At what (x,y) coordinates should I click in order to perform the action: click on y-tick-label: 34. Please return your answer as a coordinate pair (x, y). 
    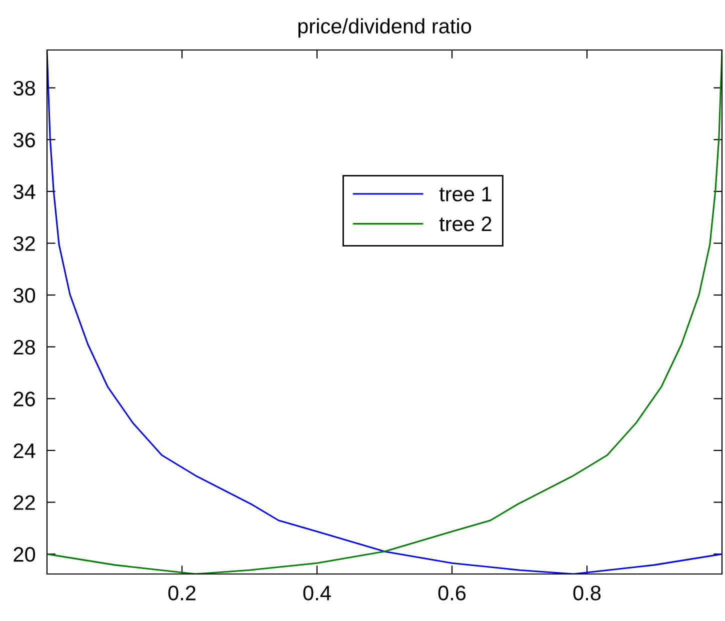
    Looking at the image, I should click on (25, 192).